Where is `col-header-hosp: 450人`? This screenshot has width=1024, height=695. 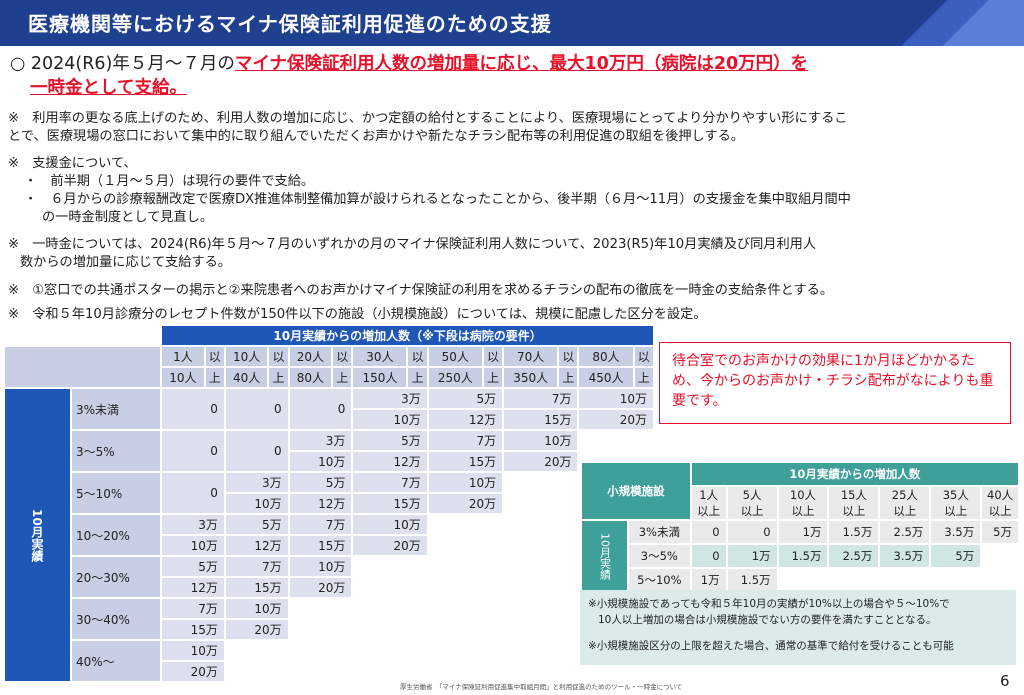
col-header-hosp: 450人 is located at coordinates (606, 377).